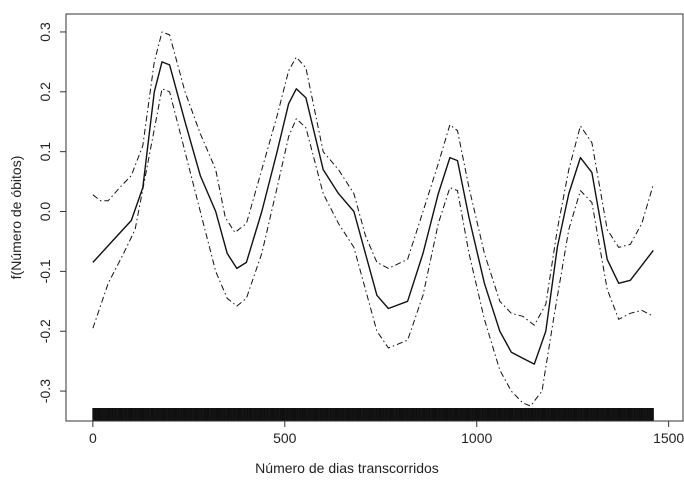 The image size is (684, 481). I want to click on x-axis-label: Número de dias transcorridos, so click(347, 468).